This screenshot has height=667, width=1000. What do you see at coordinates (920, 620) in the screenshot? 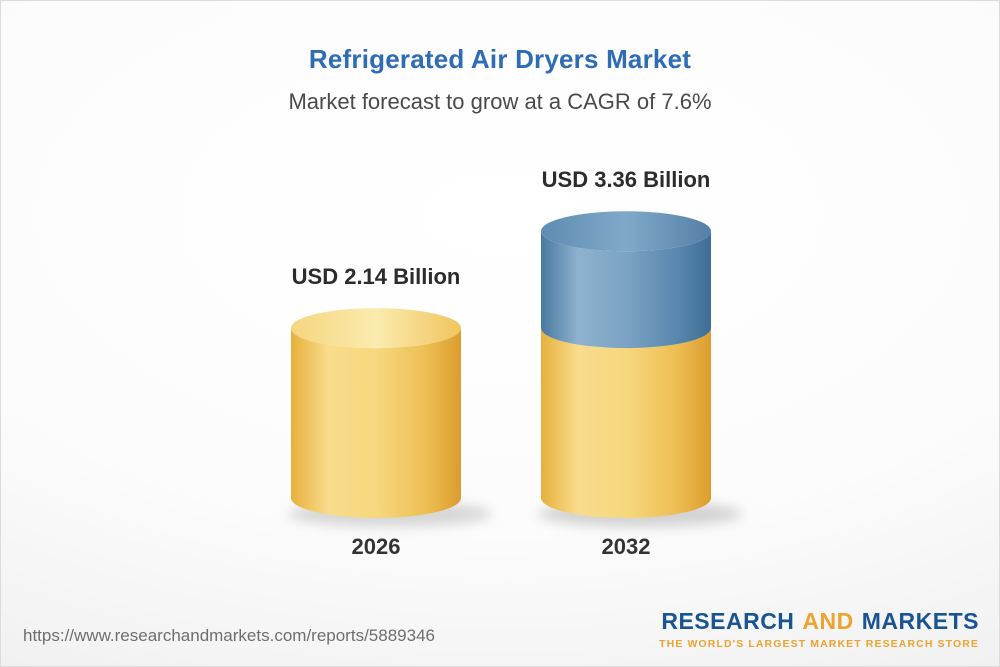
I see `logo-word-markets: MARKETS` at bounding box center [920, 620].